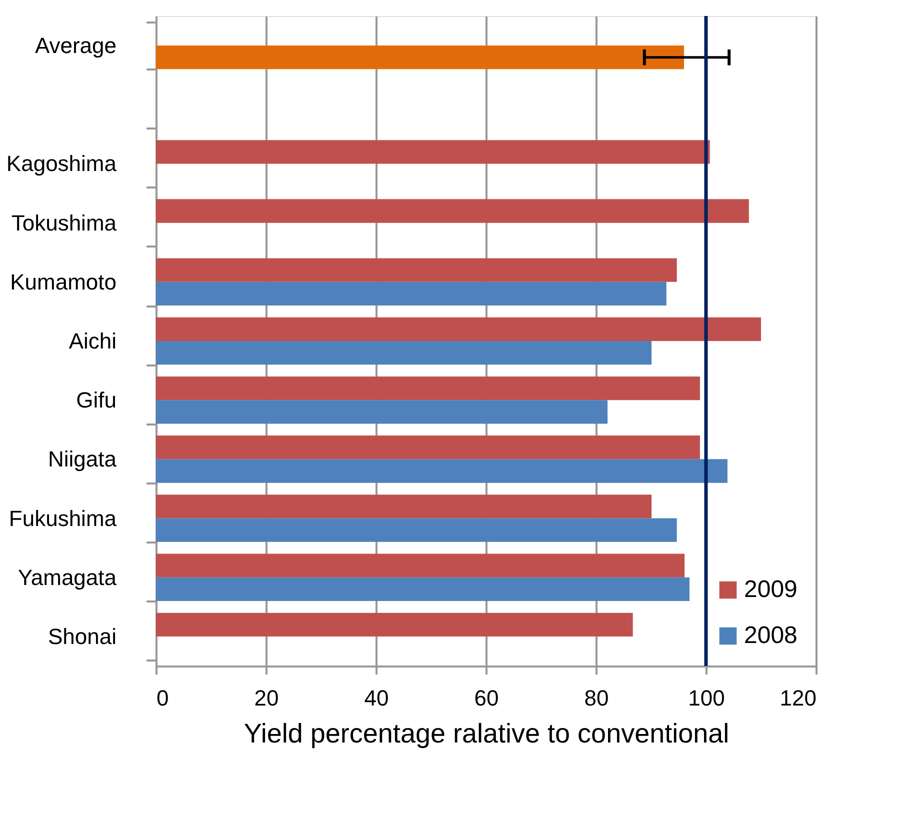 The width and height of the screenshot is (908, 826). I want to click on legend-label: 2008, so click(771, 635).